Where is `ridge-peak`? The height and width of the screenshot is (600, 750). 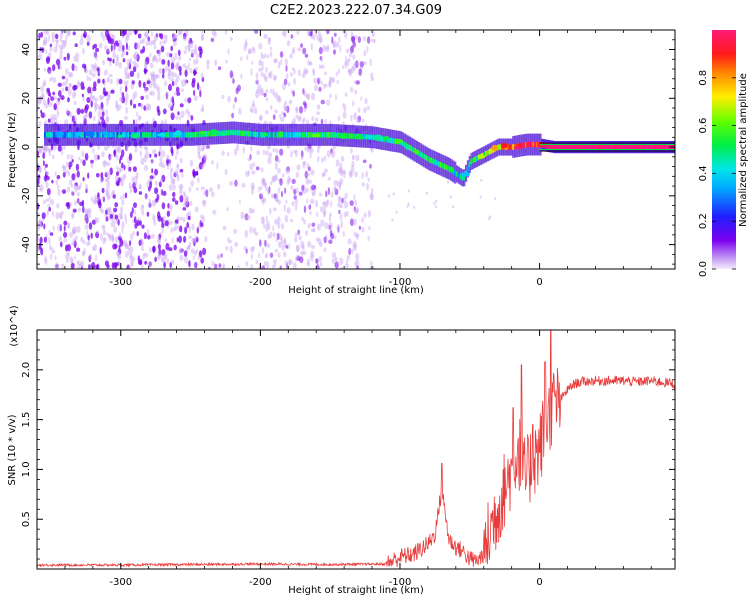 ridge-peak is located at coordinates (147, 135).